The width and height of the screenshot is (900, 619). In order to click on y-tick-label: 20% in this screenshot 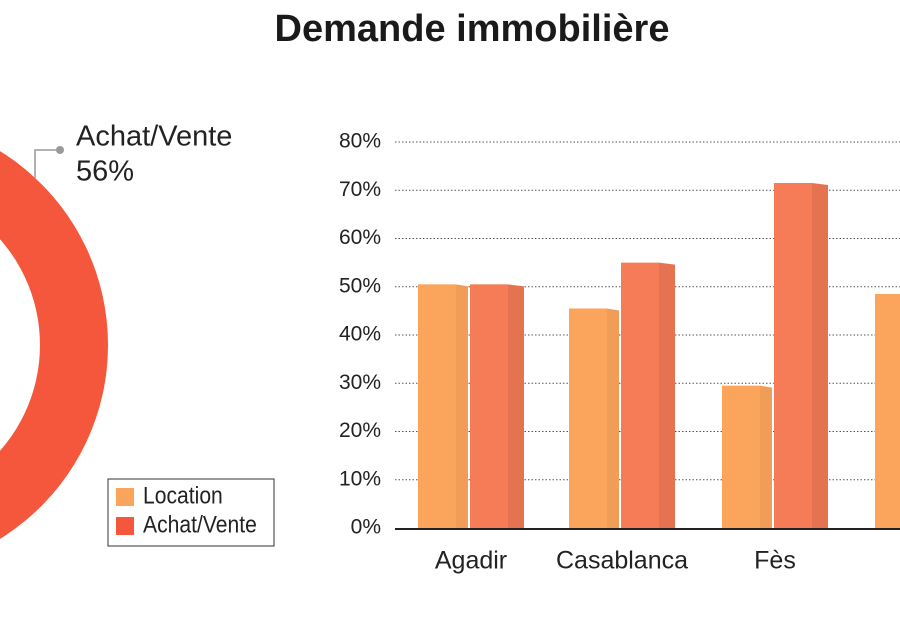, I will do `click(360, 430)`.